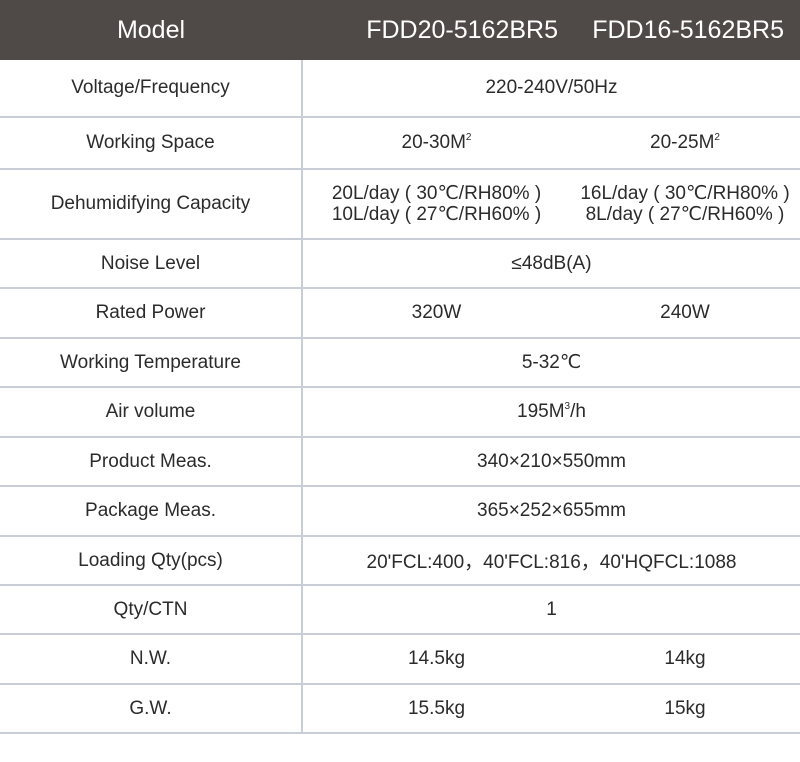 The height and width of the screenshot is (762, 800). Describe the element at coordinates (551, 264) in the screenshot. I see `noise-value: ≤48dB(A)` at that location.